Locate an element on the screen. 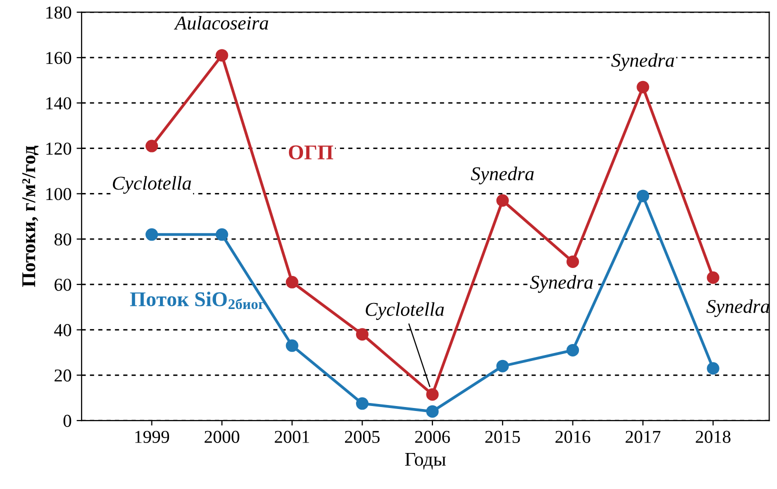  x-tick-label: 2015 is located at coordinates (502, 436).